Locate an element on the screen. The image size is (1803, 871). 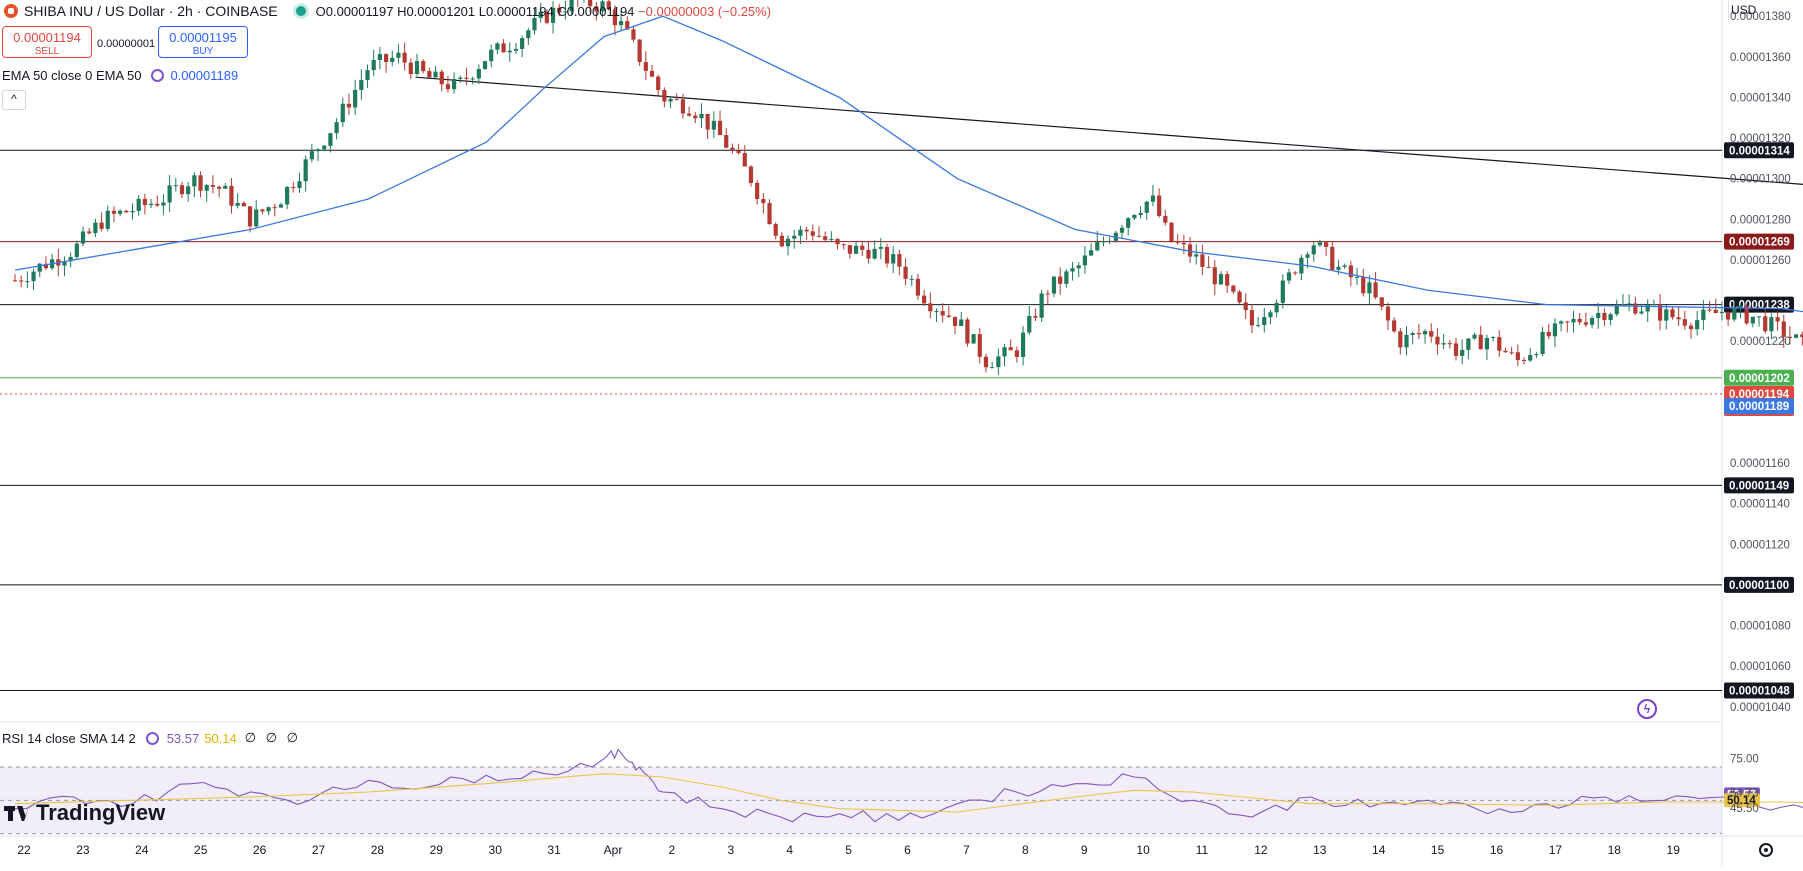
level-label-3: 0.00001202 is located at coordinates (1759, 379).